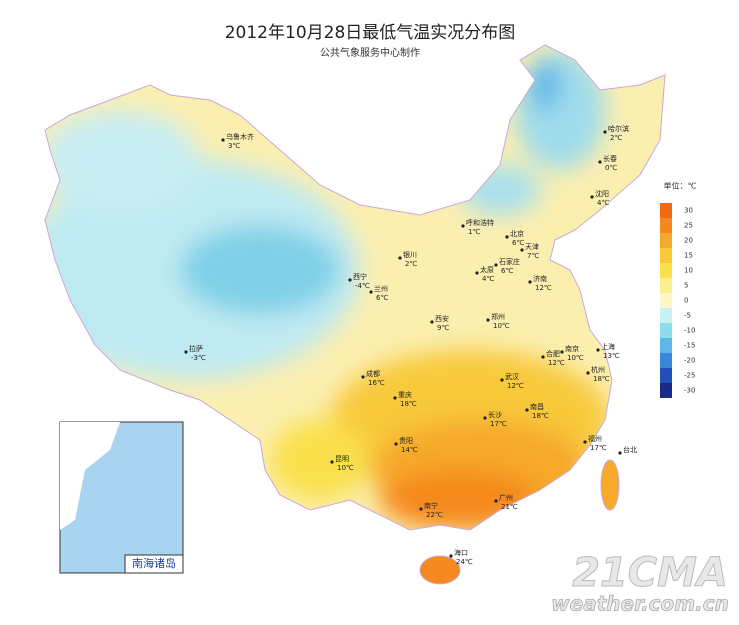 The height and width of the screenshot is (625, 739). I want to click on city-name: 合肥, so click(553, 353).